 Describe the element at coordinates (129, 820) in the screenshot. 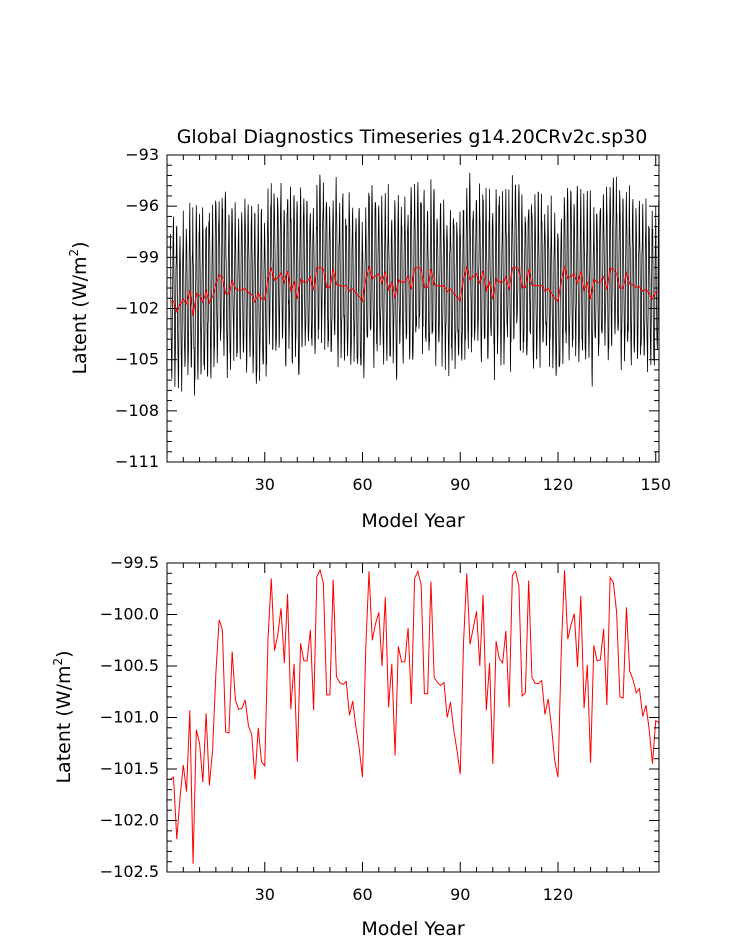

I see `bottom-y-tick-label: −102.0` at that location.